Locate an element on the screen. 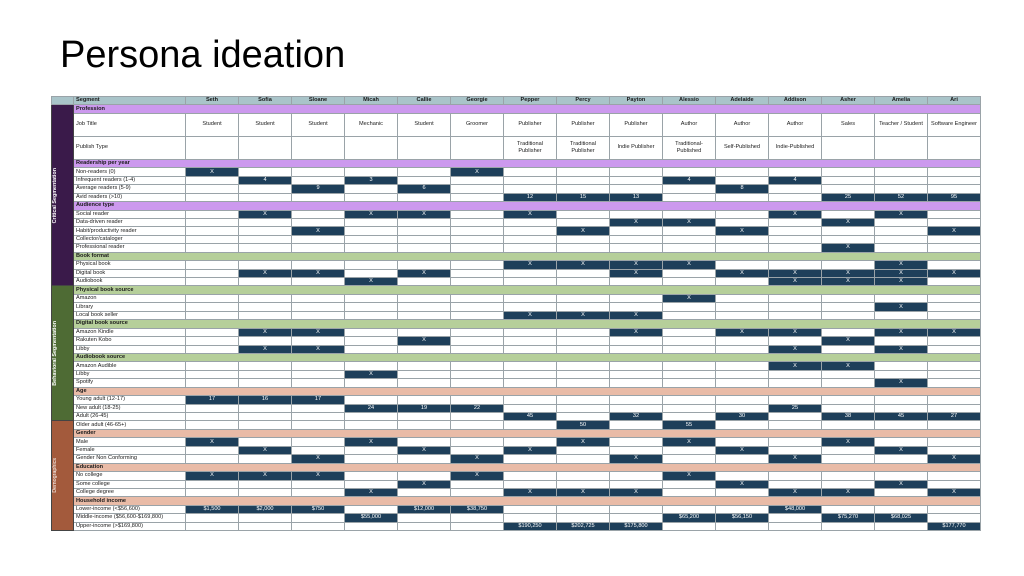  persona-name-adelaide: Adelaide is located at coordinates (742, 100).